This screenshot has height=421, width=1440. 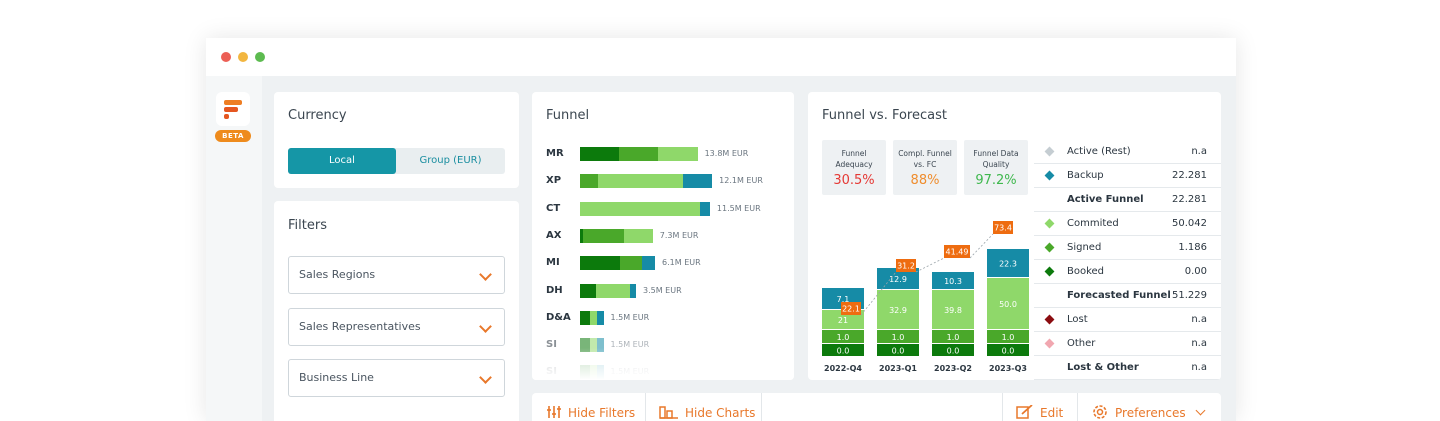 I want to click on forecast-value-label: 41.49, so click(x=957, y=252).